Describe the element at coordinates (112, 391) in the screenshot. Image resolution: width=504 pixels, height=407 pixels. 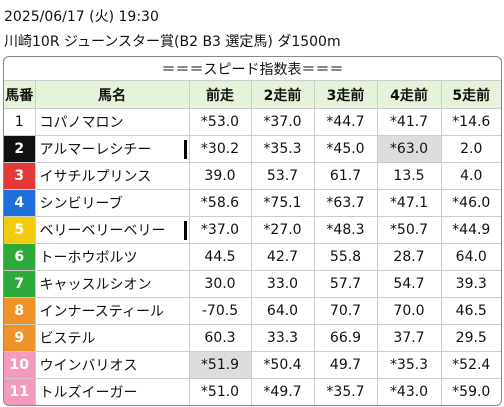
I see `horse-name: トルズイーガー` at that location.